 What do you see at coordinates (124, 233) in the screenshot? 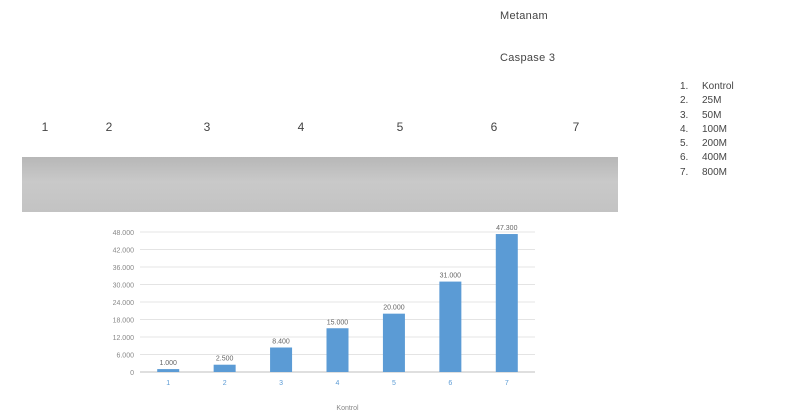
I see `y-tick-label: 48.000` at bounding box center [124, 233].